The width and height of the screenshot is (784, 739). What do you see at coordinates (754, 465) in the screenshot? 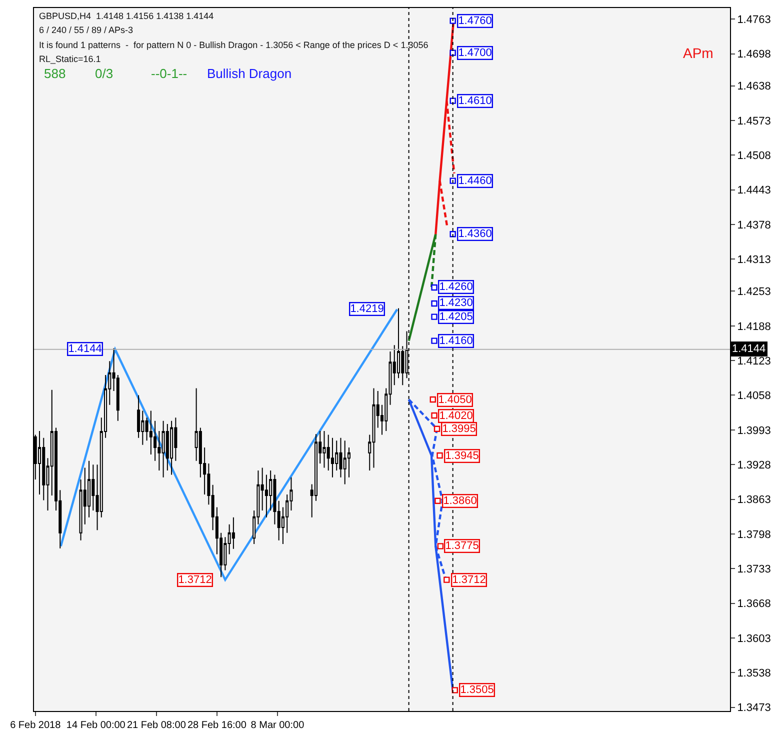
I see `y-tick-label: 1.3928` at bounding box center [754, 465].